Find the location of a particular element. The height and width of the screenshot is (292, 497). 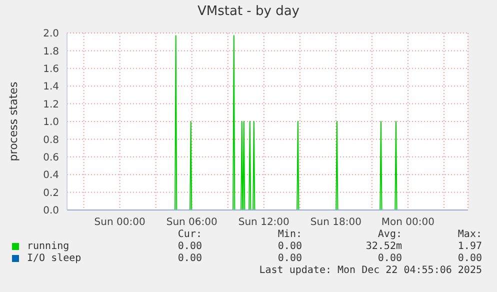

text: Min: is located at coordinates (289, 234).